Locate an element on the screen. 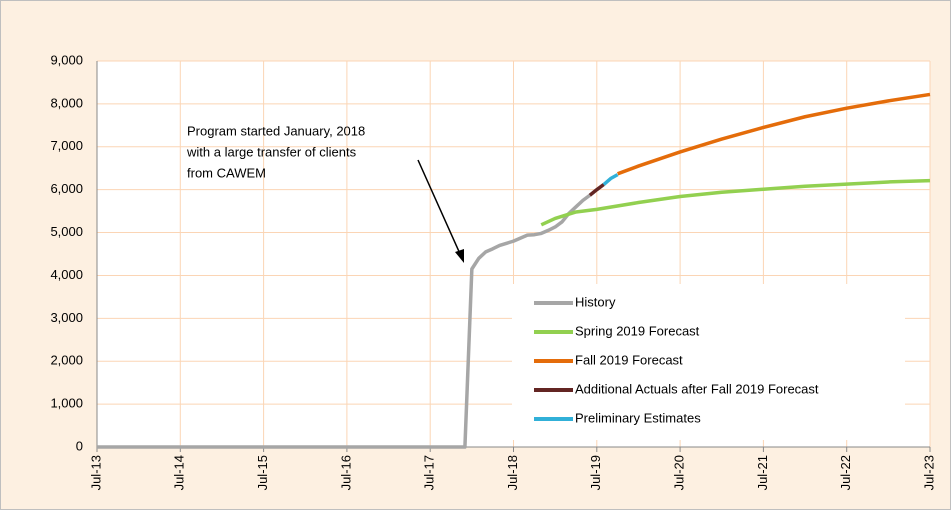 This screenshot has height=515, width=951. x-tick-label: Jul-14 is located at coordinates (179, 472).